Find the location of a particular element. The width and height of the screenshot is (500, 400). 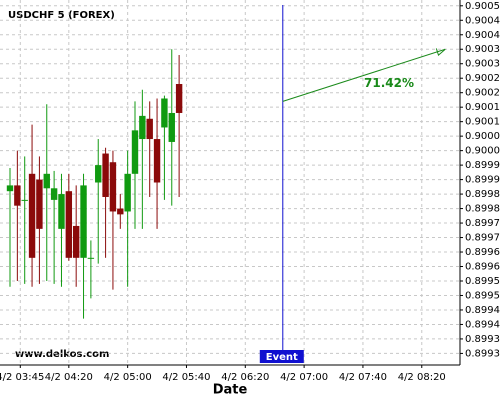

arrow-head is located at coordinates (440, 52).